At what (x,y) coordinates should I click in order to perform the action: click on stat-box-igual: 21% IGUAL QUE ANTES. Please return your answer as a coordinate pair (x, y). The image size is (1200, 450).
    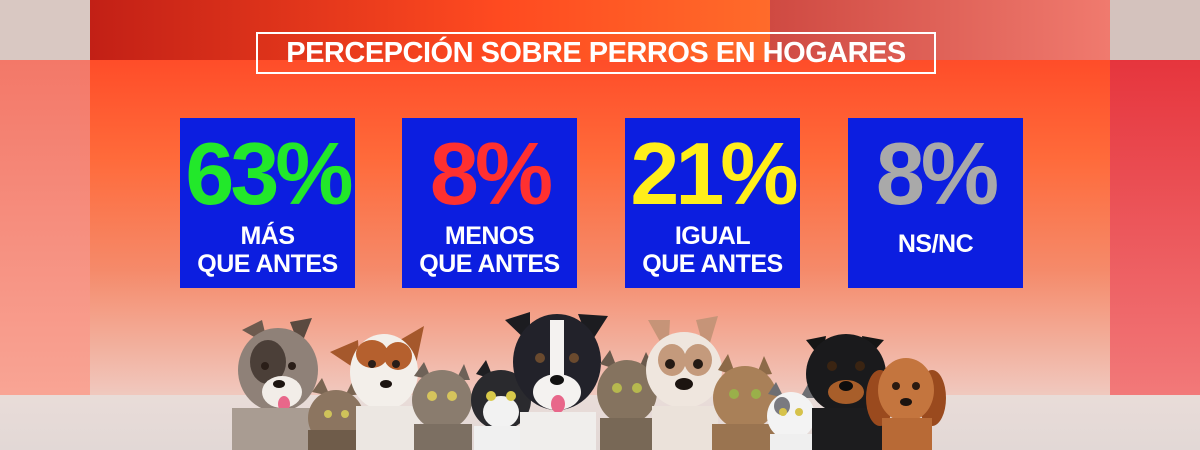
    Looking at the image, I should click on (712, 203).